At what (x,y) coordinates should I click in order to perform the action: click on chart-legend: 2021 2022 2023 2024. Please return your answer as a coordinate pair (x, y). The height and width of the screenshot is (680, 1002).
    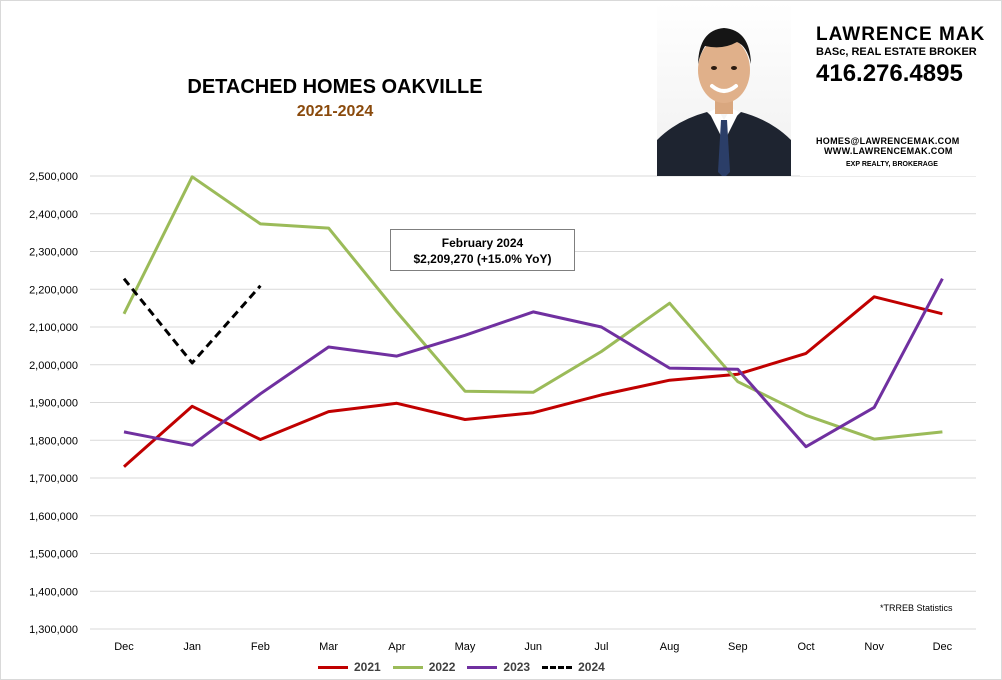
    Looking at the image, I should click on (467, 667).